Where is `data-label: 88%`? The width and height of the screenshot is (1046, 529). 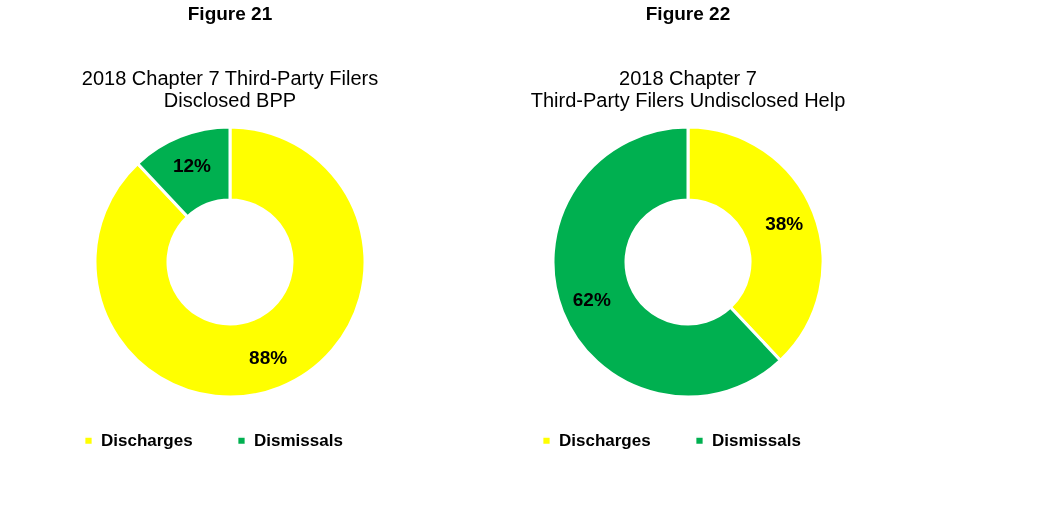 data-label: 88% is located at coordinates (268, 358).